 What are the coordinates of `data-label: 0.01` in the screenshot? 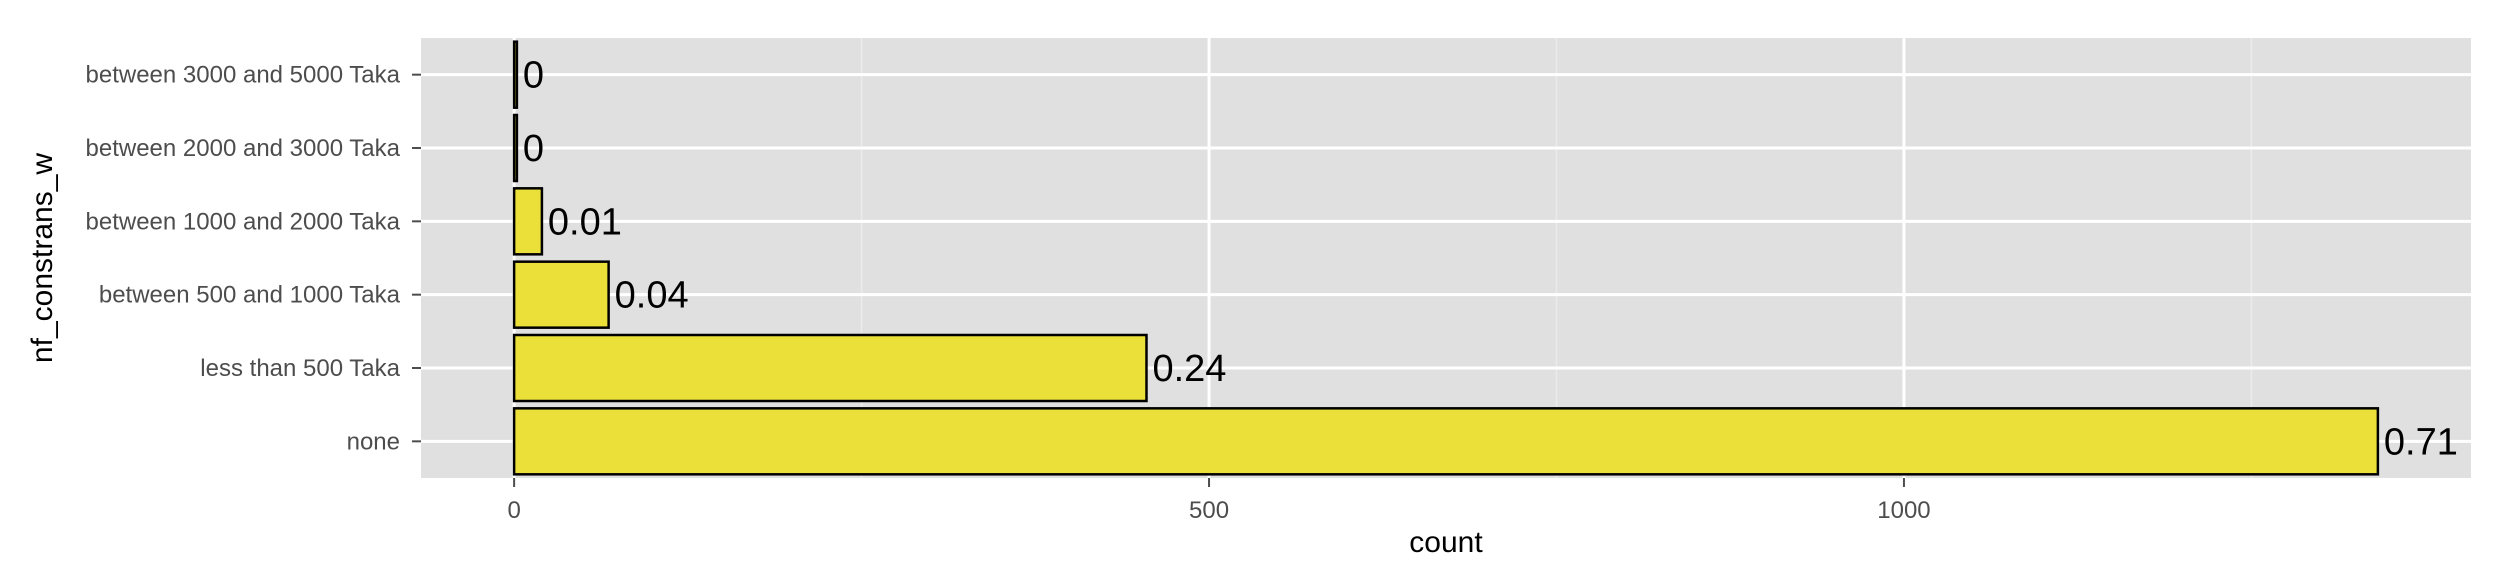 It's located at (585, 222).